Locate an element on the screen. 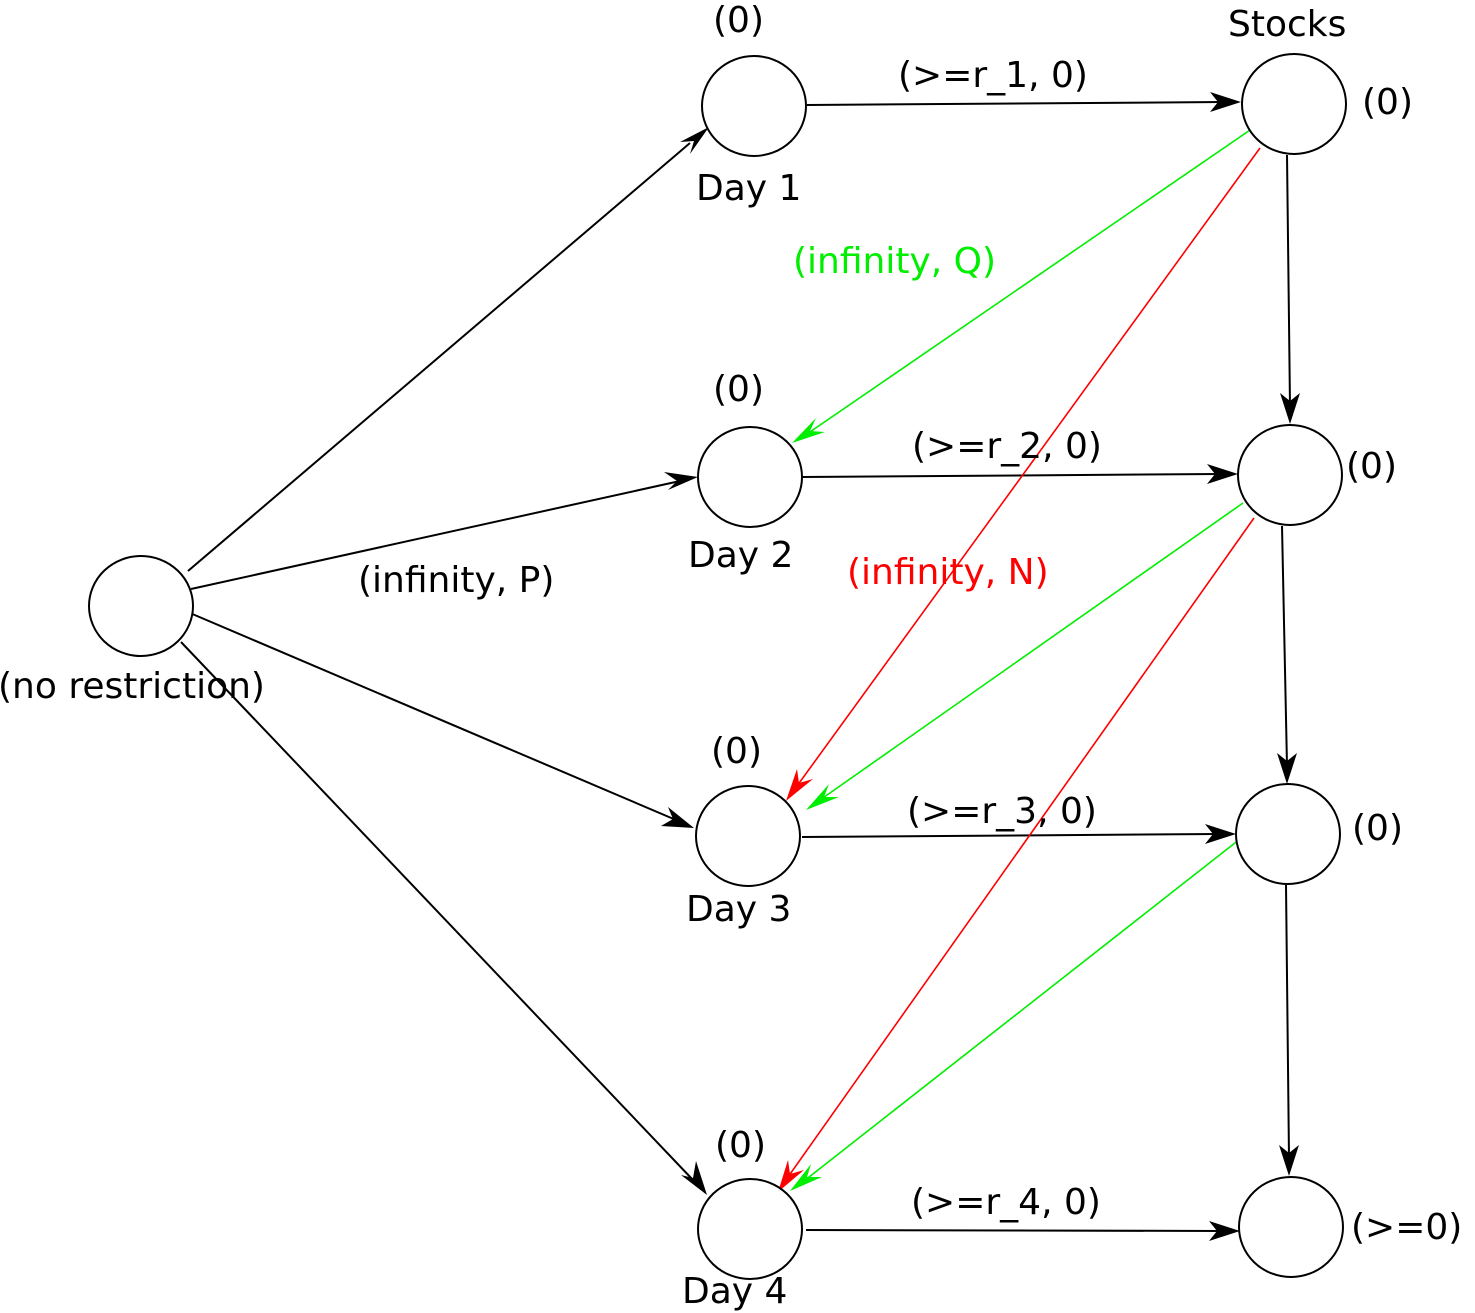 This screenshot has height=1313, width=1475. day1-name: Day 1 is located at coordinates (748, 188).